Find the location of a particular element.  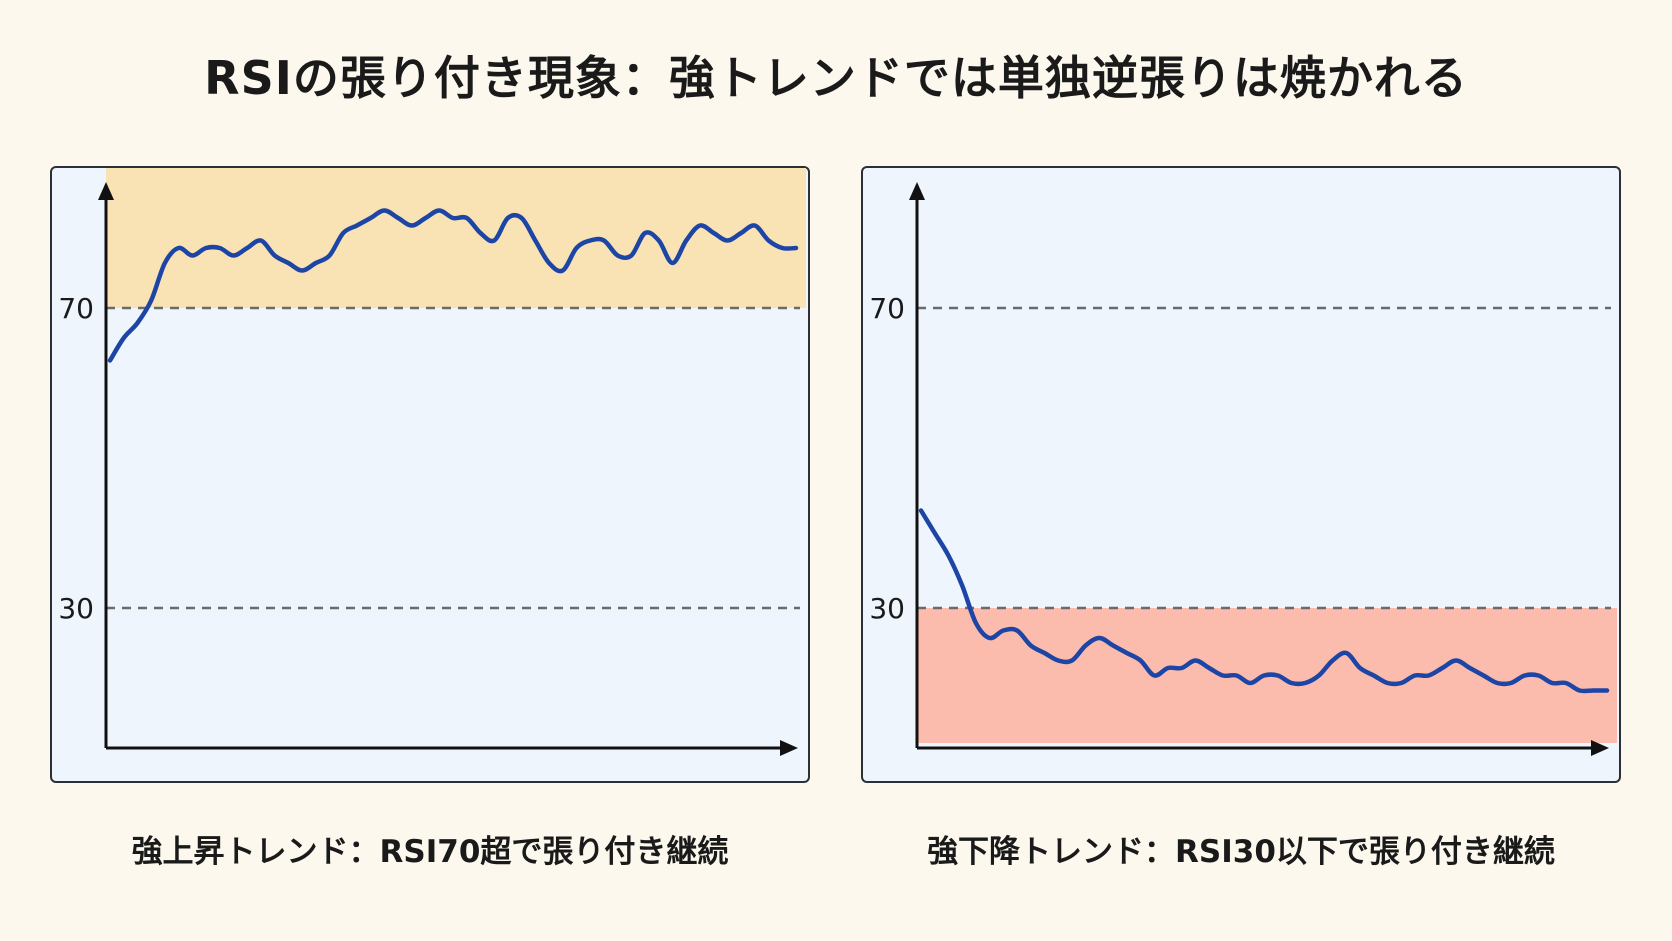

chart-title: RSIの張り付き現象：強トレンドでは単独逆張りは焼かれる is located at coordinates (836, 78).